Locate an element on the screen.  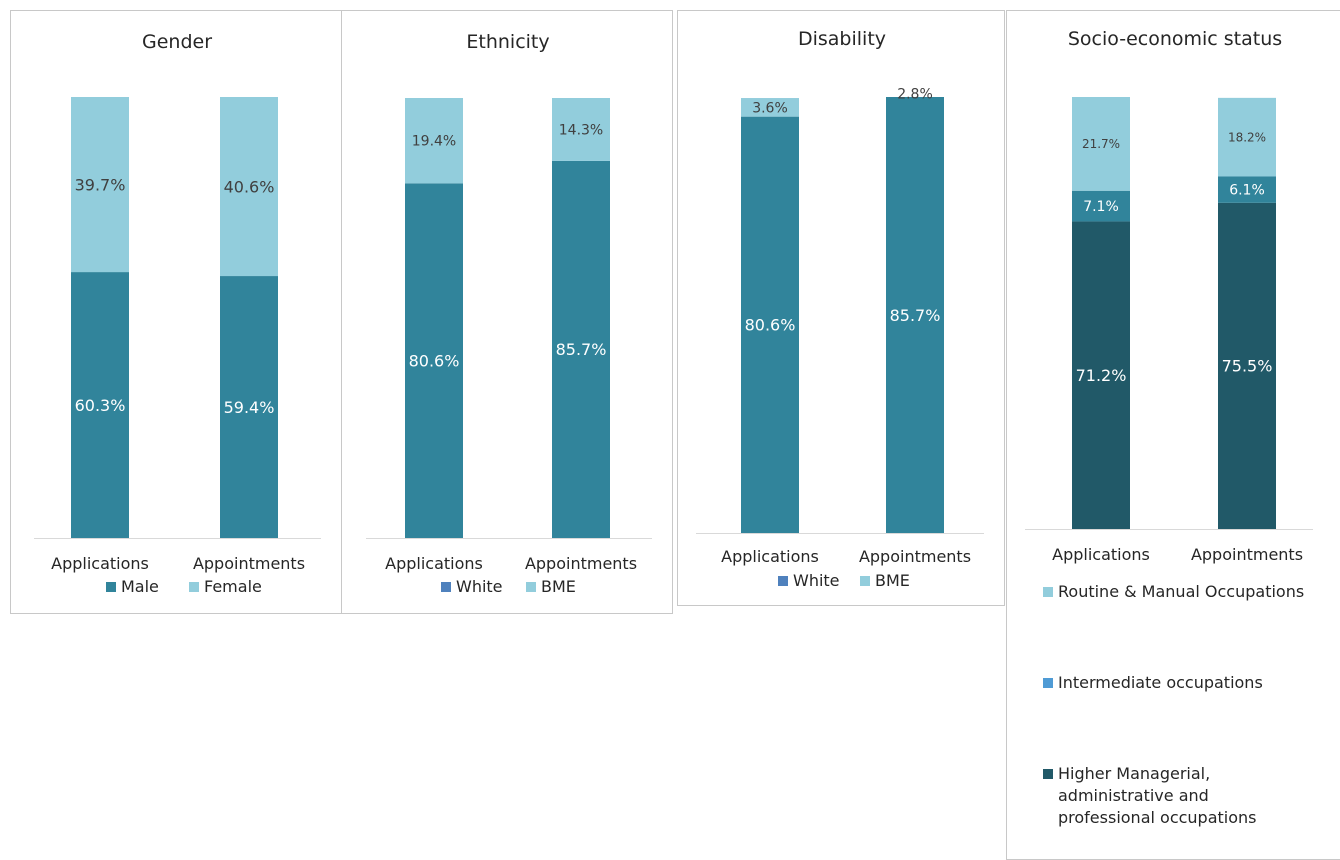
data-label: 39.7% is located at coordinates (100, 184).